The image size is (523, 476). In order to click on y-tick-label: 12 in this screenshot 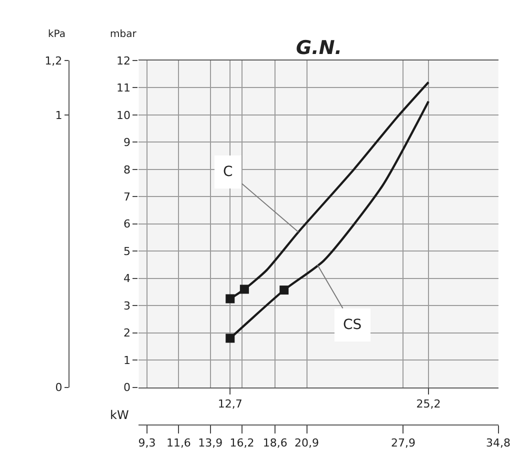, I will do `click(123, 61)`.